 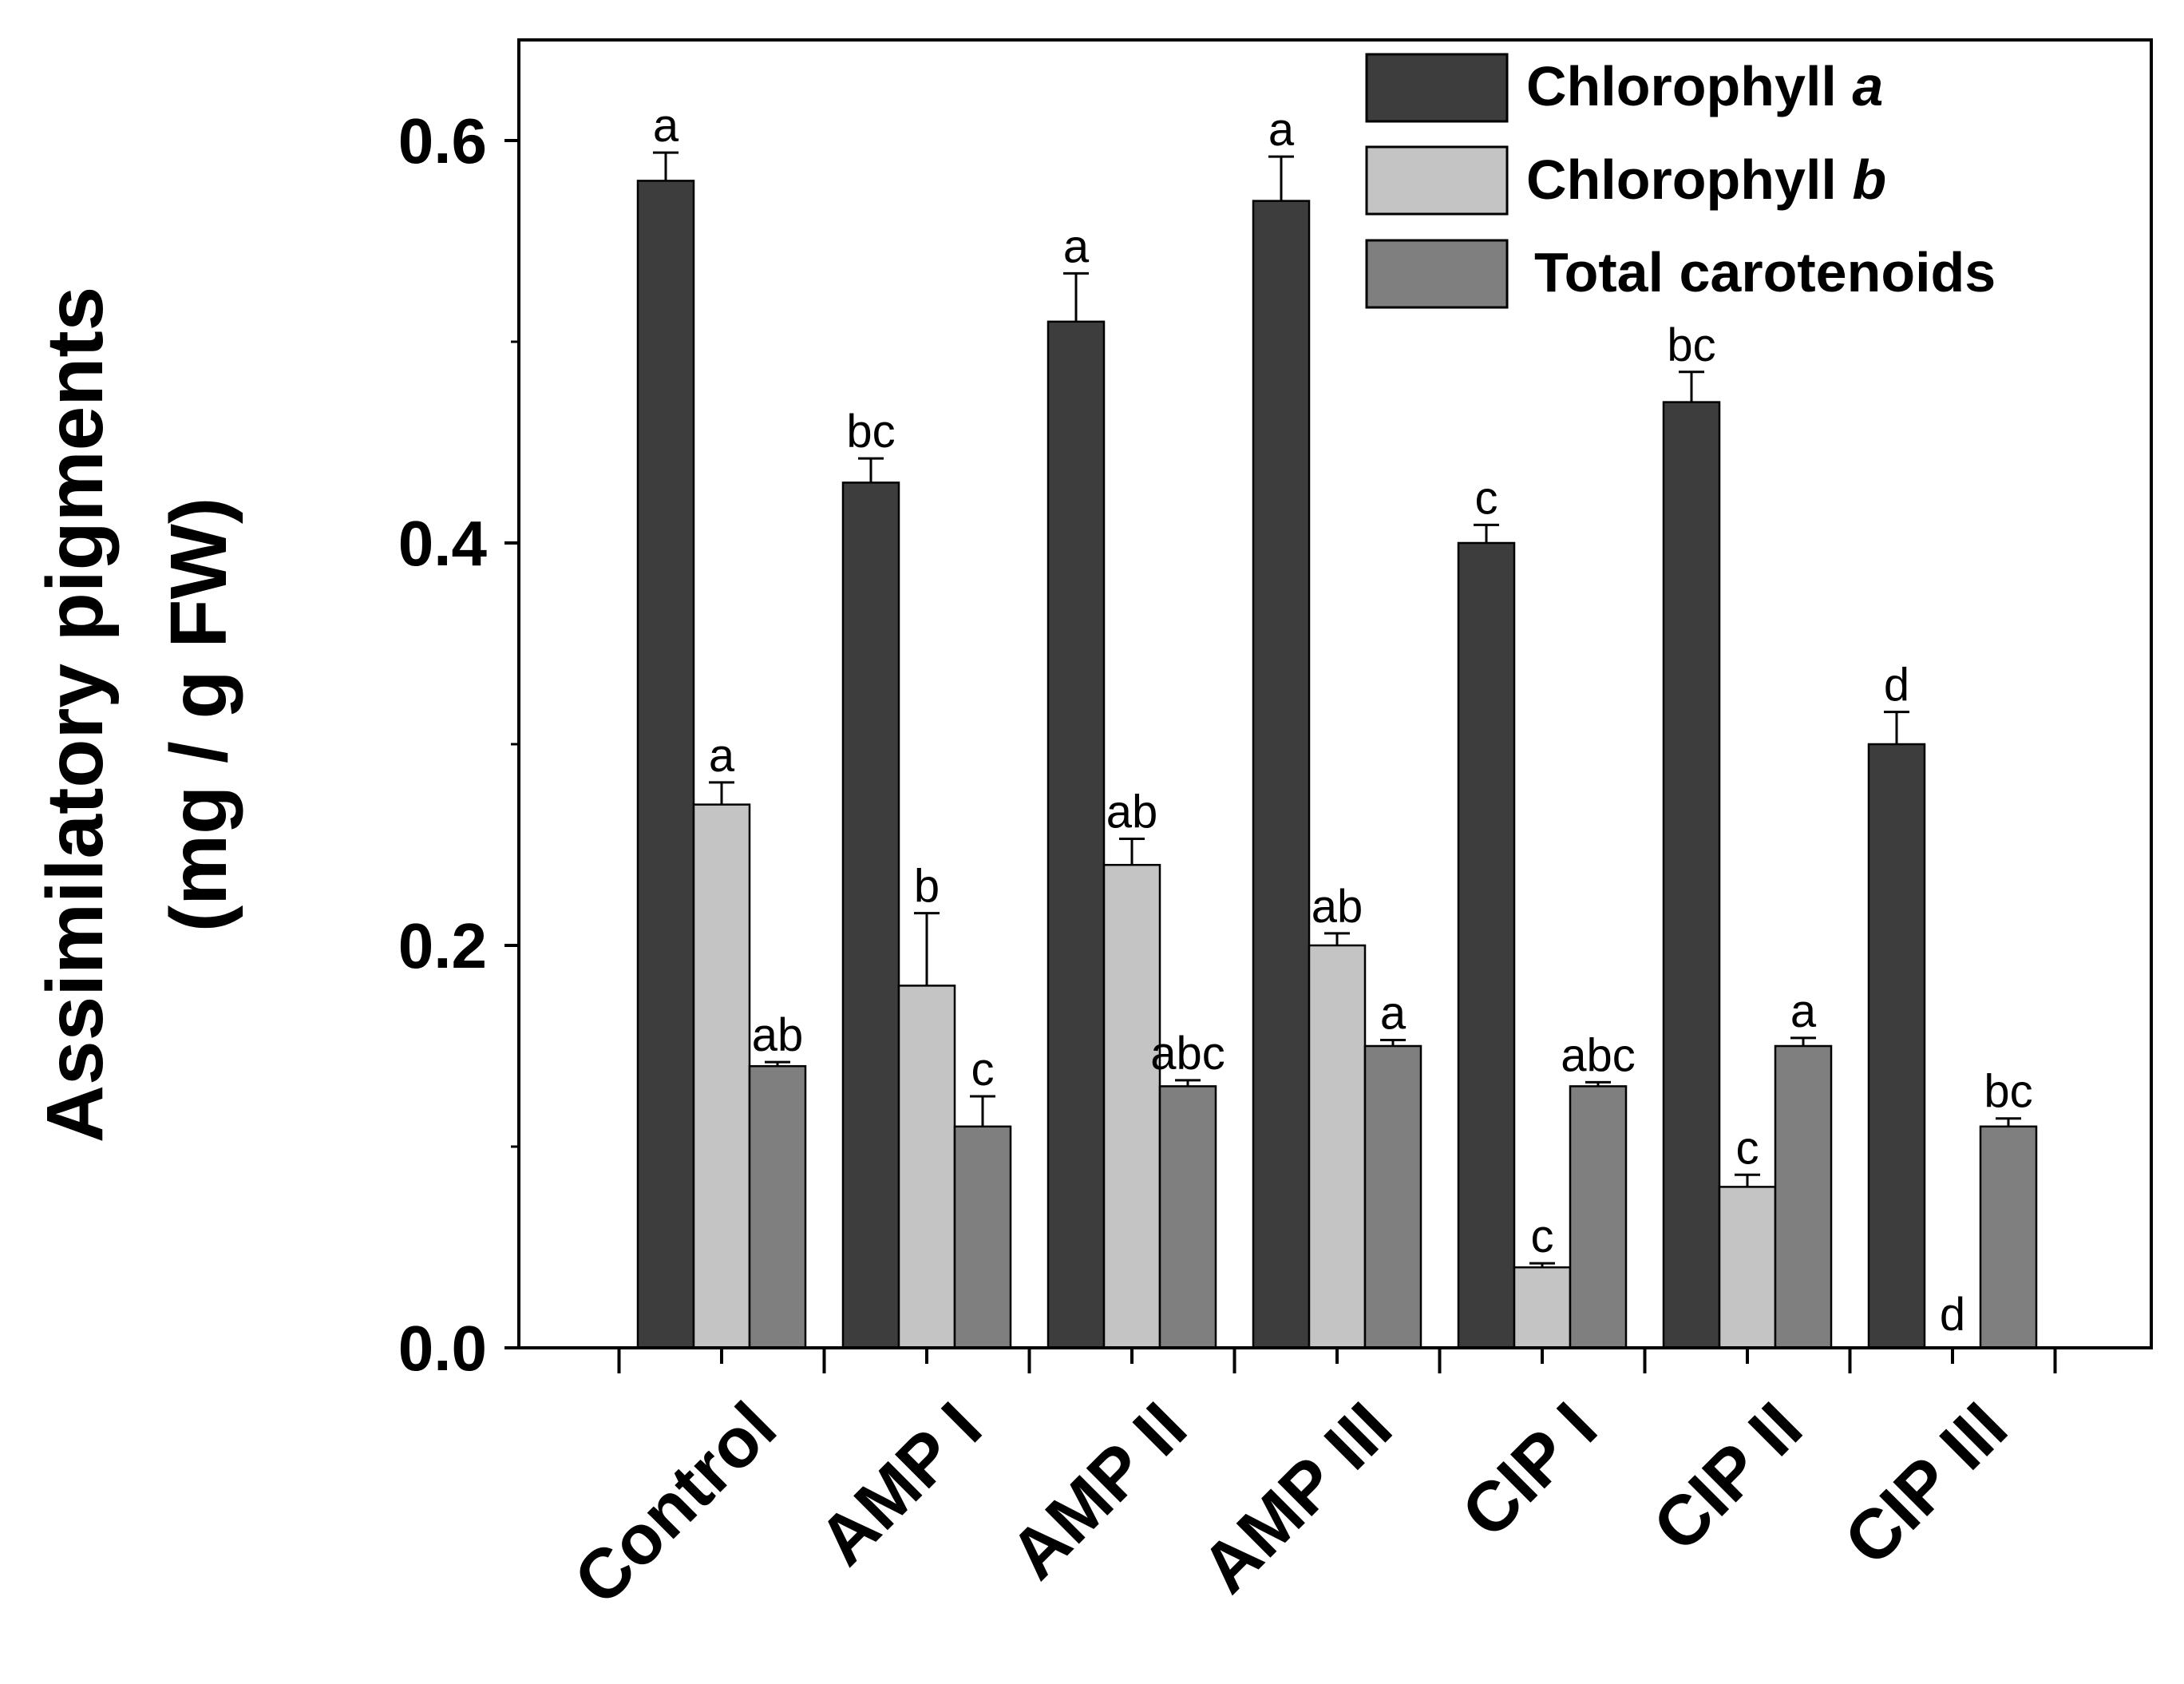 I want to click on bar-chlorophyll-b-amp-iii, so click(x=1337, y=1146).